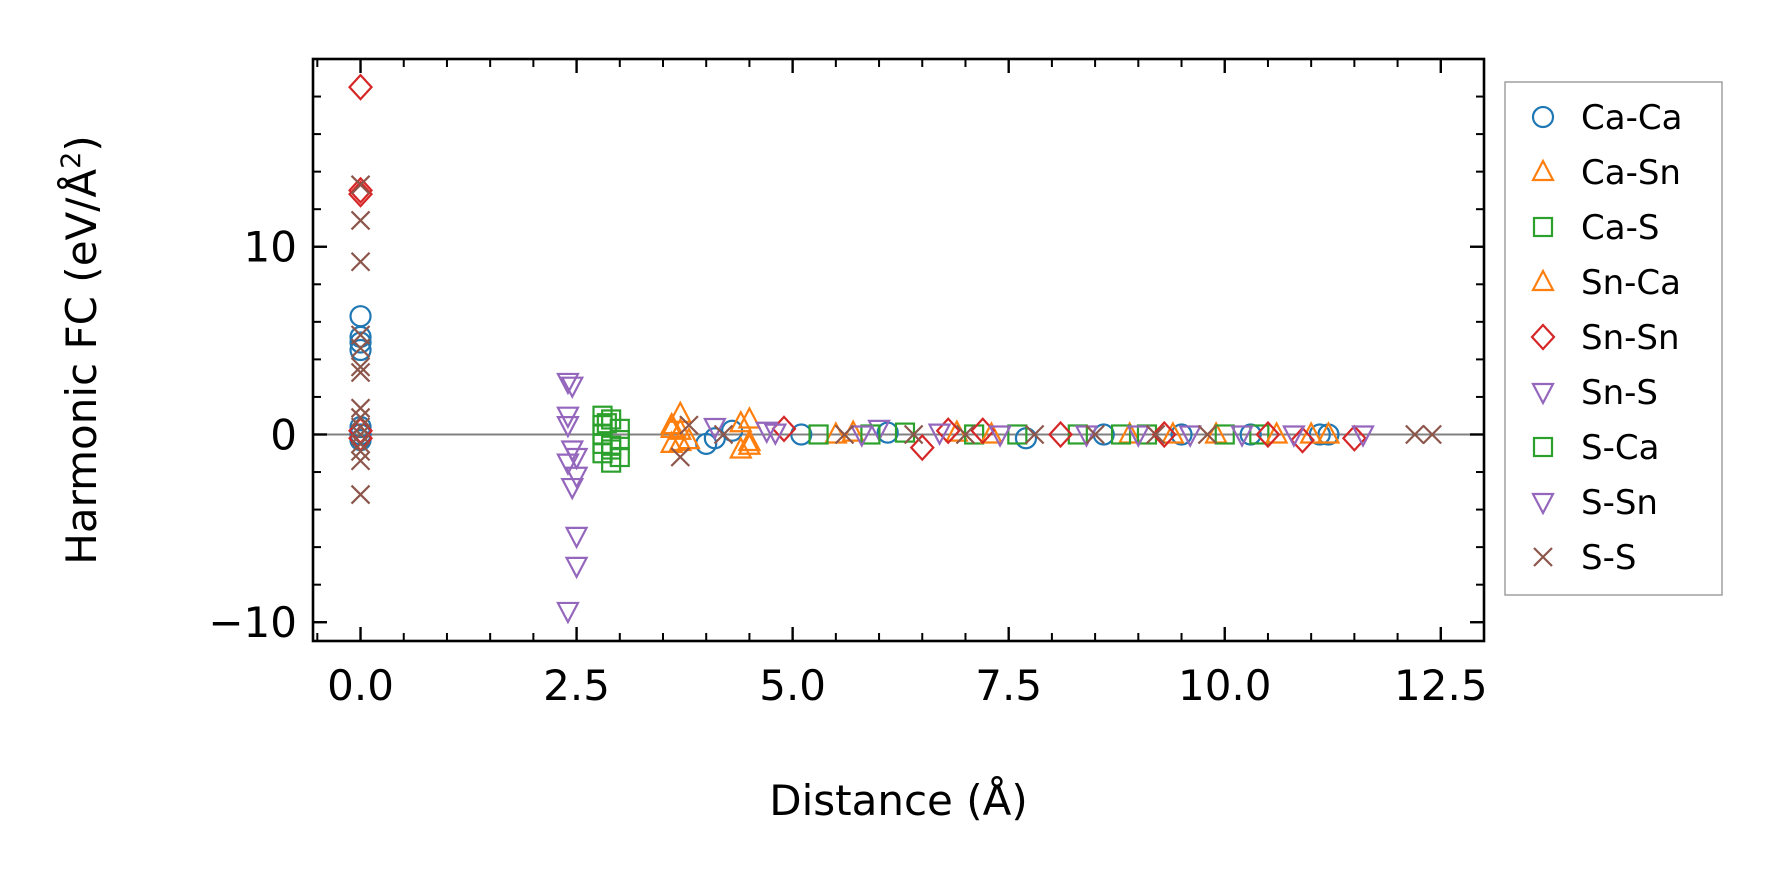 The height and width of the screenshot is (883, 1770). Describe the element at coordinates (1620, 448) in the screenshot. I see `legend-label: S-Ca` at that location.